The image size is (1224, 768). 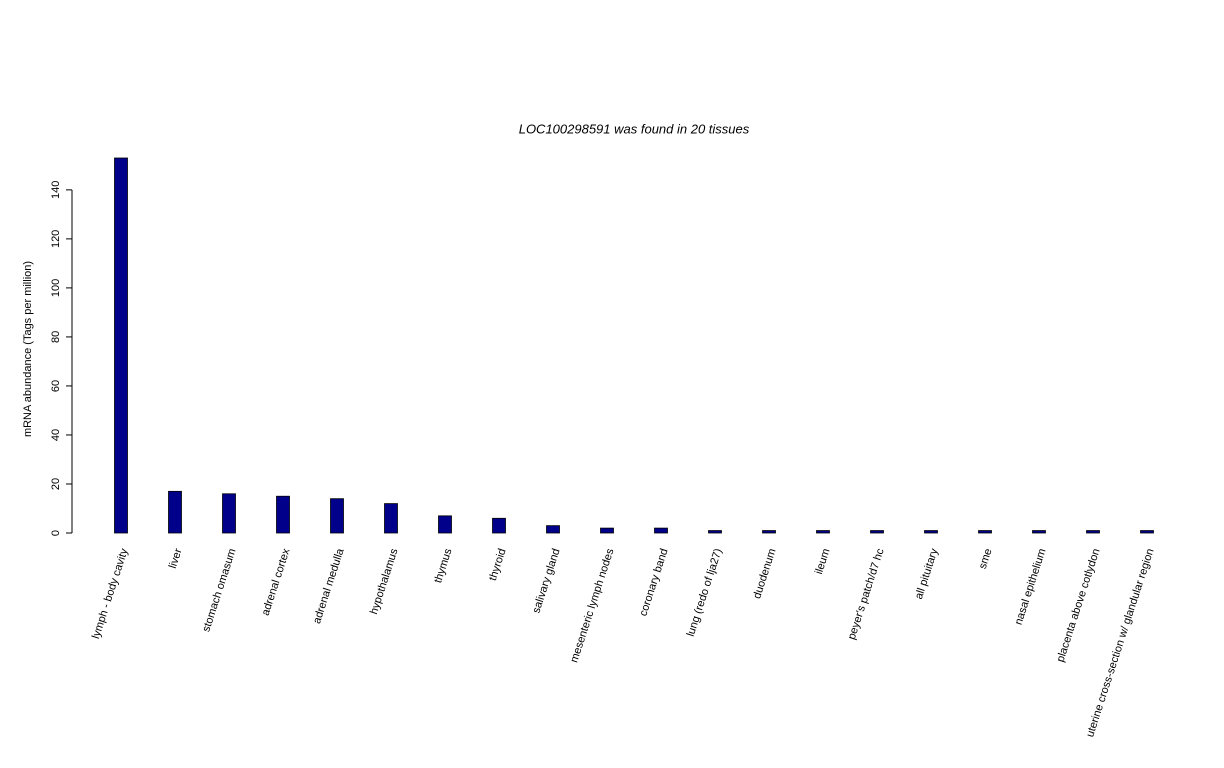 What do you see at coordinates (927, 574) in the screenshot?
I see `x-tick-label: all pituitary` at bounding box center [927, 574].